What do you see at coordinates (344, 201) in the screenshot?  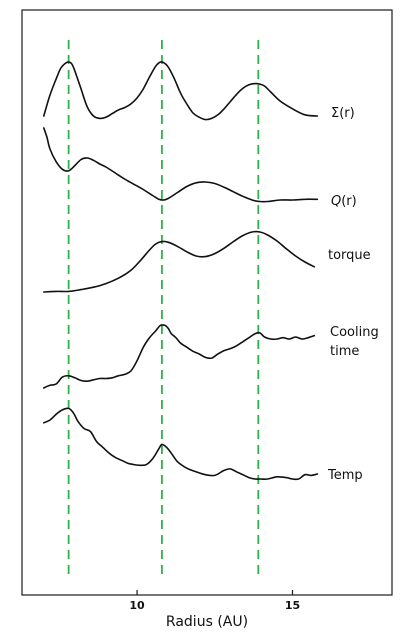 I see `series-label-2: Q(r)` at bounding box center [344, 201].